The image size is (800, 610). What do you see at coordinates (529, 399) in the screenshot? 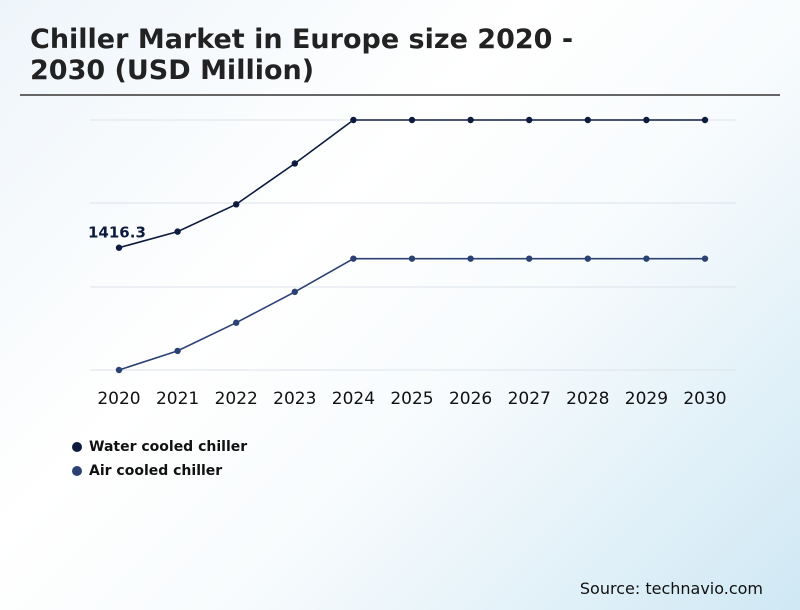
I see `x-tick-label-2027: 2027` at bounding box center [529, 399].